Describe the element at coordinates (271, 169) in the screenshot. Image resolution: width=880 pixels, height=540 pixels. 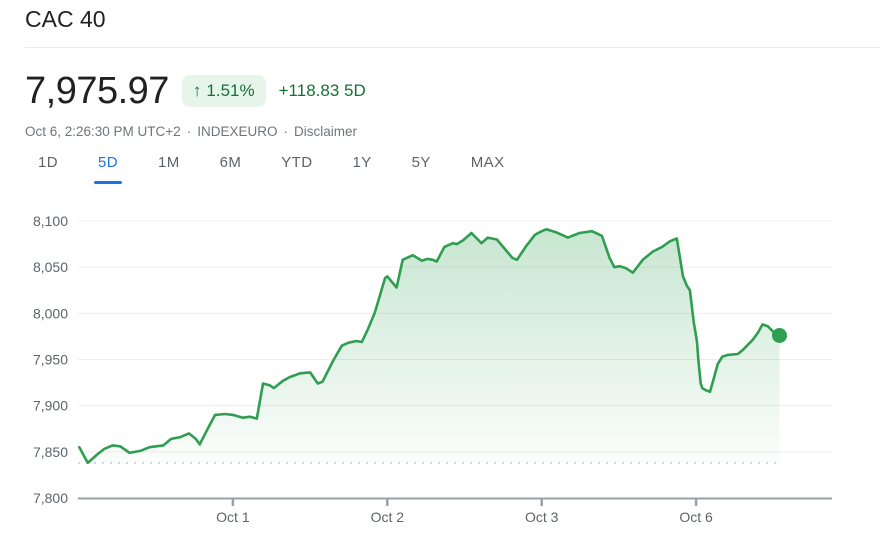
I see `time-range-tabs: 1D 5D 1M 6M YTD 1Y 5Y MAX` at that location.